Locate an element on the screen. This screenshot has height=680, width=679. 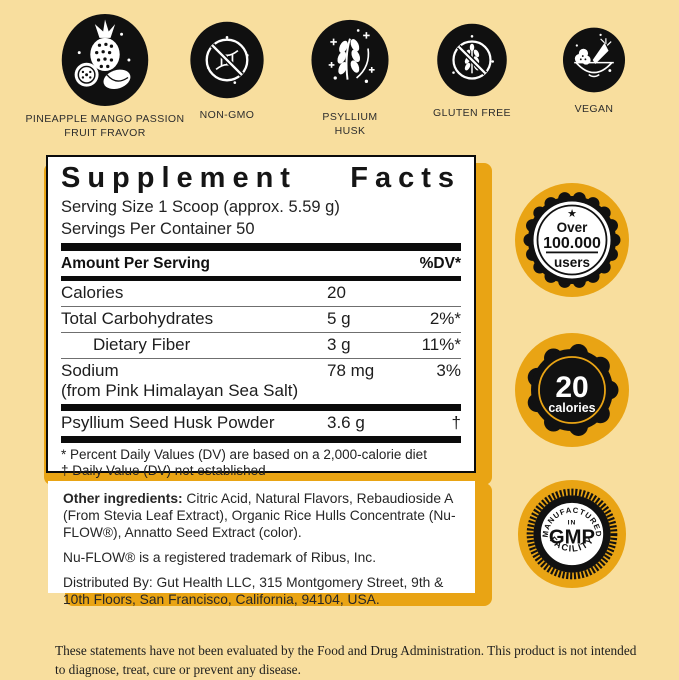
users-badge: ★ Over 100.000 users is located at coordinates (572, 240).